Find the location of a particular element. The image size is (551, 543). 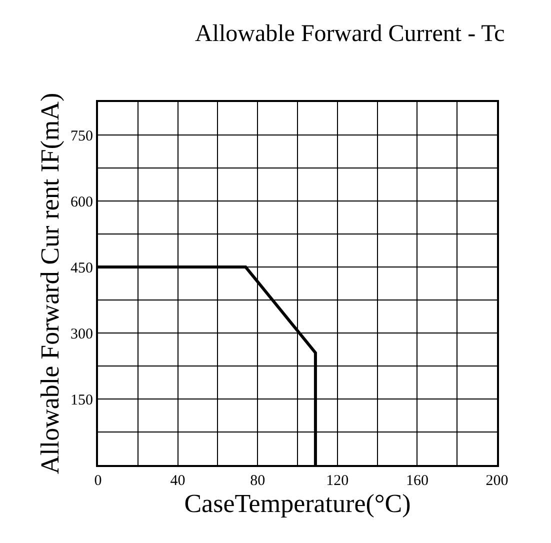

x-tick-label: 40 is located at coordinates (178, 481).